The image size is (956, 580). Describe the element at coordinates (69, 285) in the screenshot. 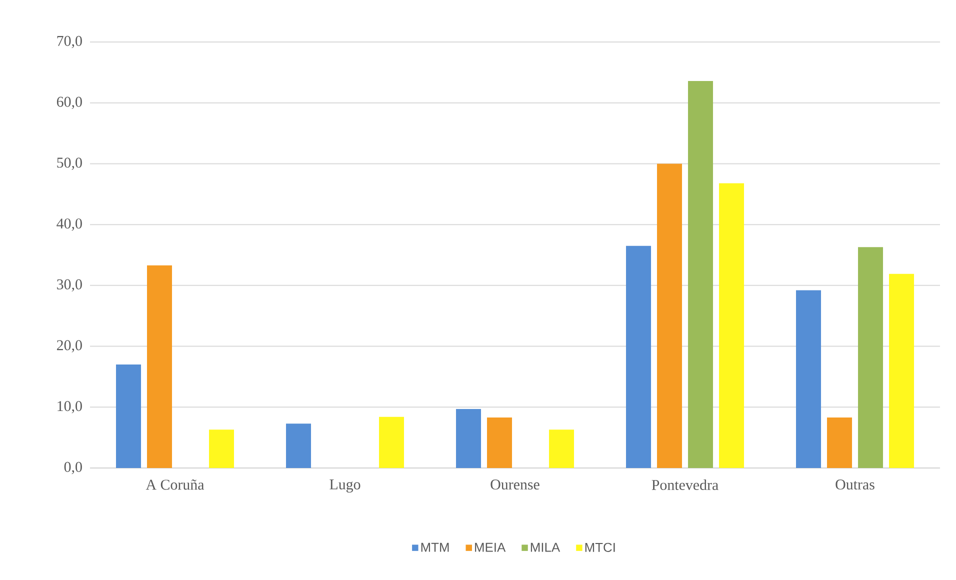

I see `y-tick-label: 30,0` at that location.